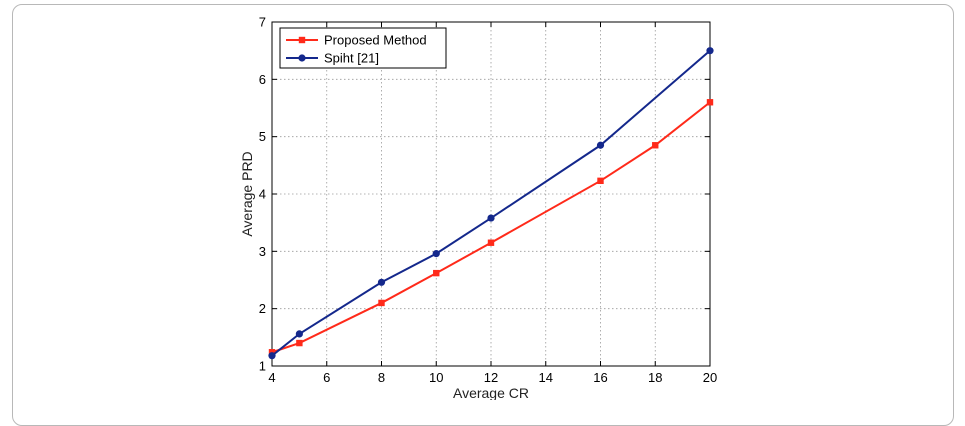 This screenshot has width=965, height=426. I want to click on legend: Proposed Method Spiht [21], so click(363, 48).